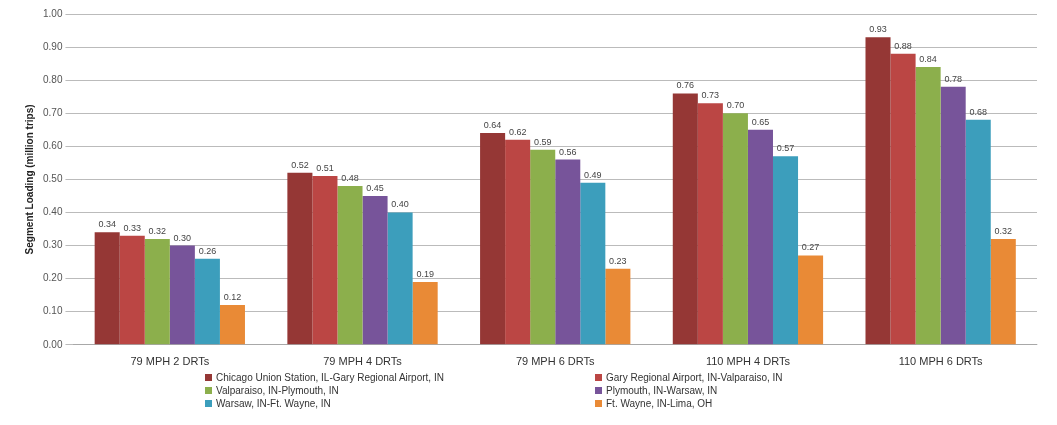 Image resolution: width=1057 pixels, height=425 pixels. What do you see at coordinates (785, 148) in the screenshot?
I see `data-label: 0.57` at bounding box center [785, 148].